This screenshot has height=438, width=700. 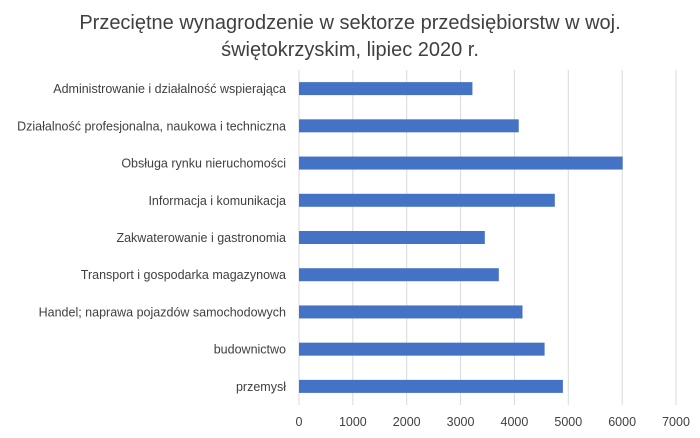 I want to click on x-tick-label: 5000, so click(x=568, y=422).